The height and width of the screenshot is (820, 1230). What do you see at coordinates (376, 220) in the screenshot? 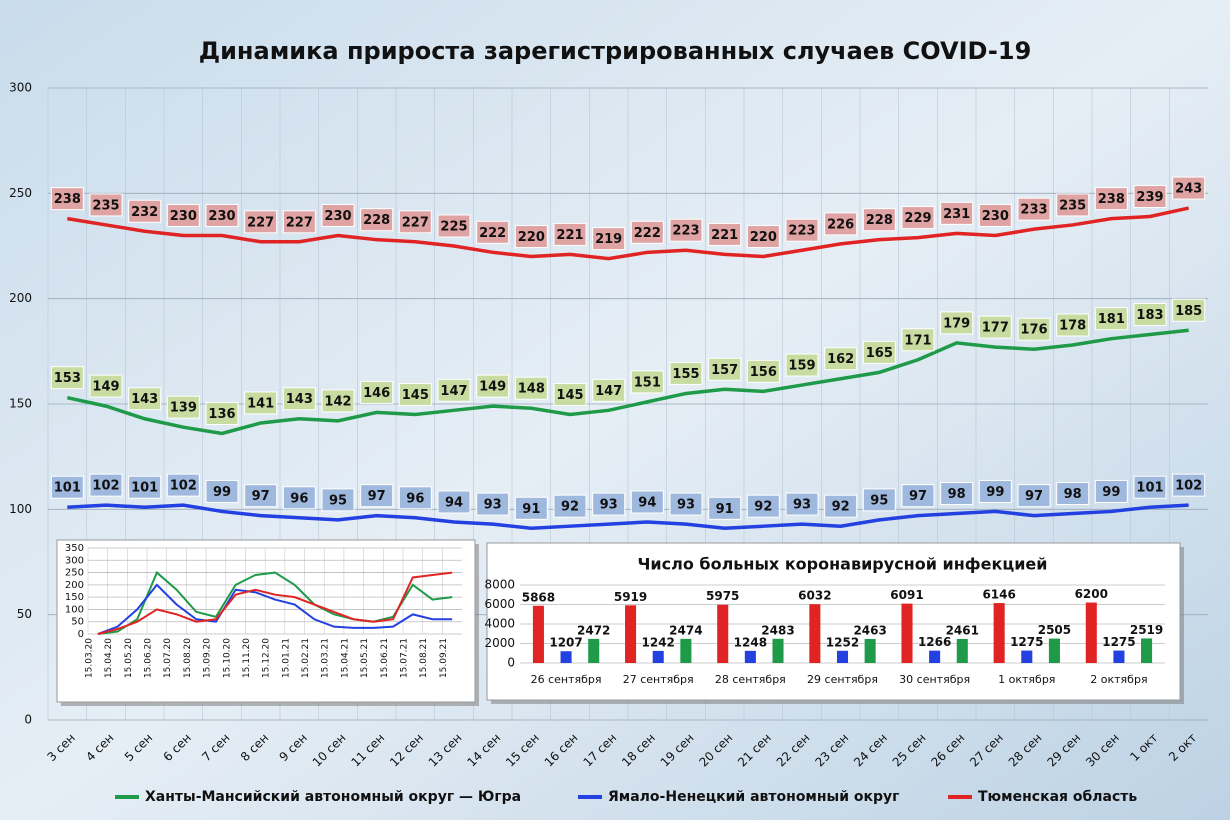
I see `data-label: 228` at bounding box center [376, 220].